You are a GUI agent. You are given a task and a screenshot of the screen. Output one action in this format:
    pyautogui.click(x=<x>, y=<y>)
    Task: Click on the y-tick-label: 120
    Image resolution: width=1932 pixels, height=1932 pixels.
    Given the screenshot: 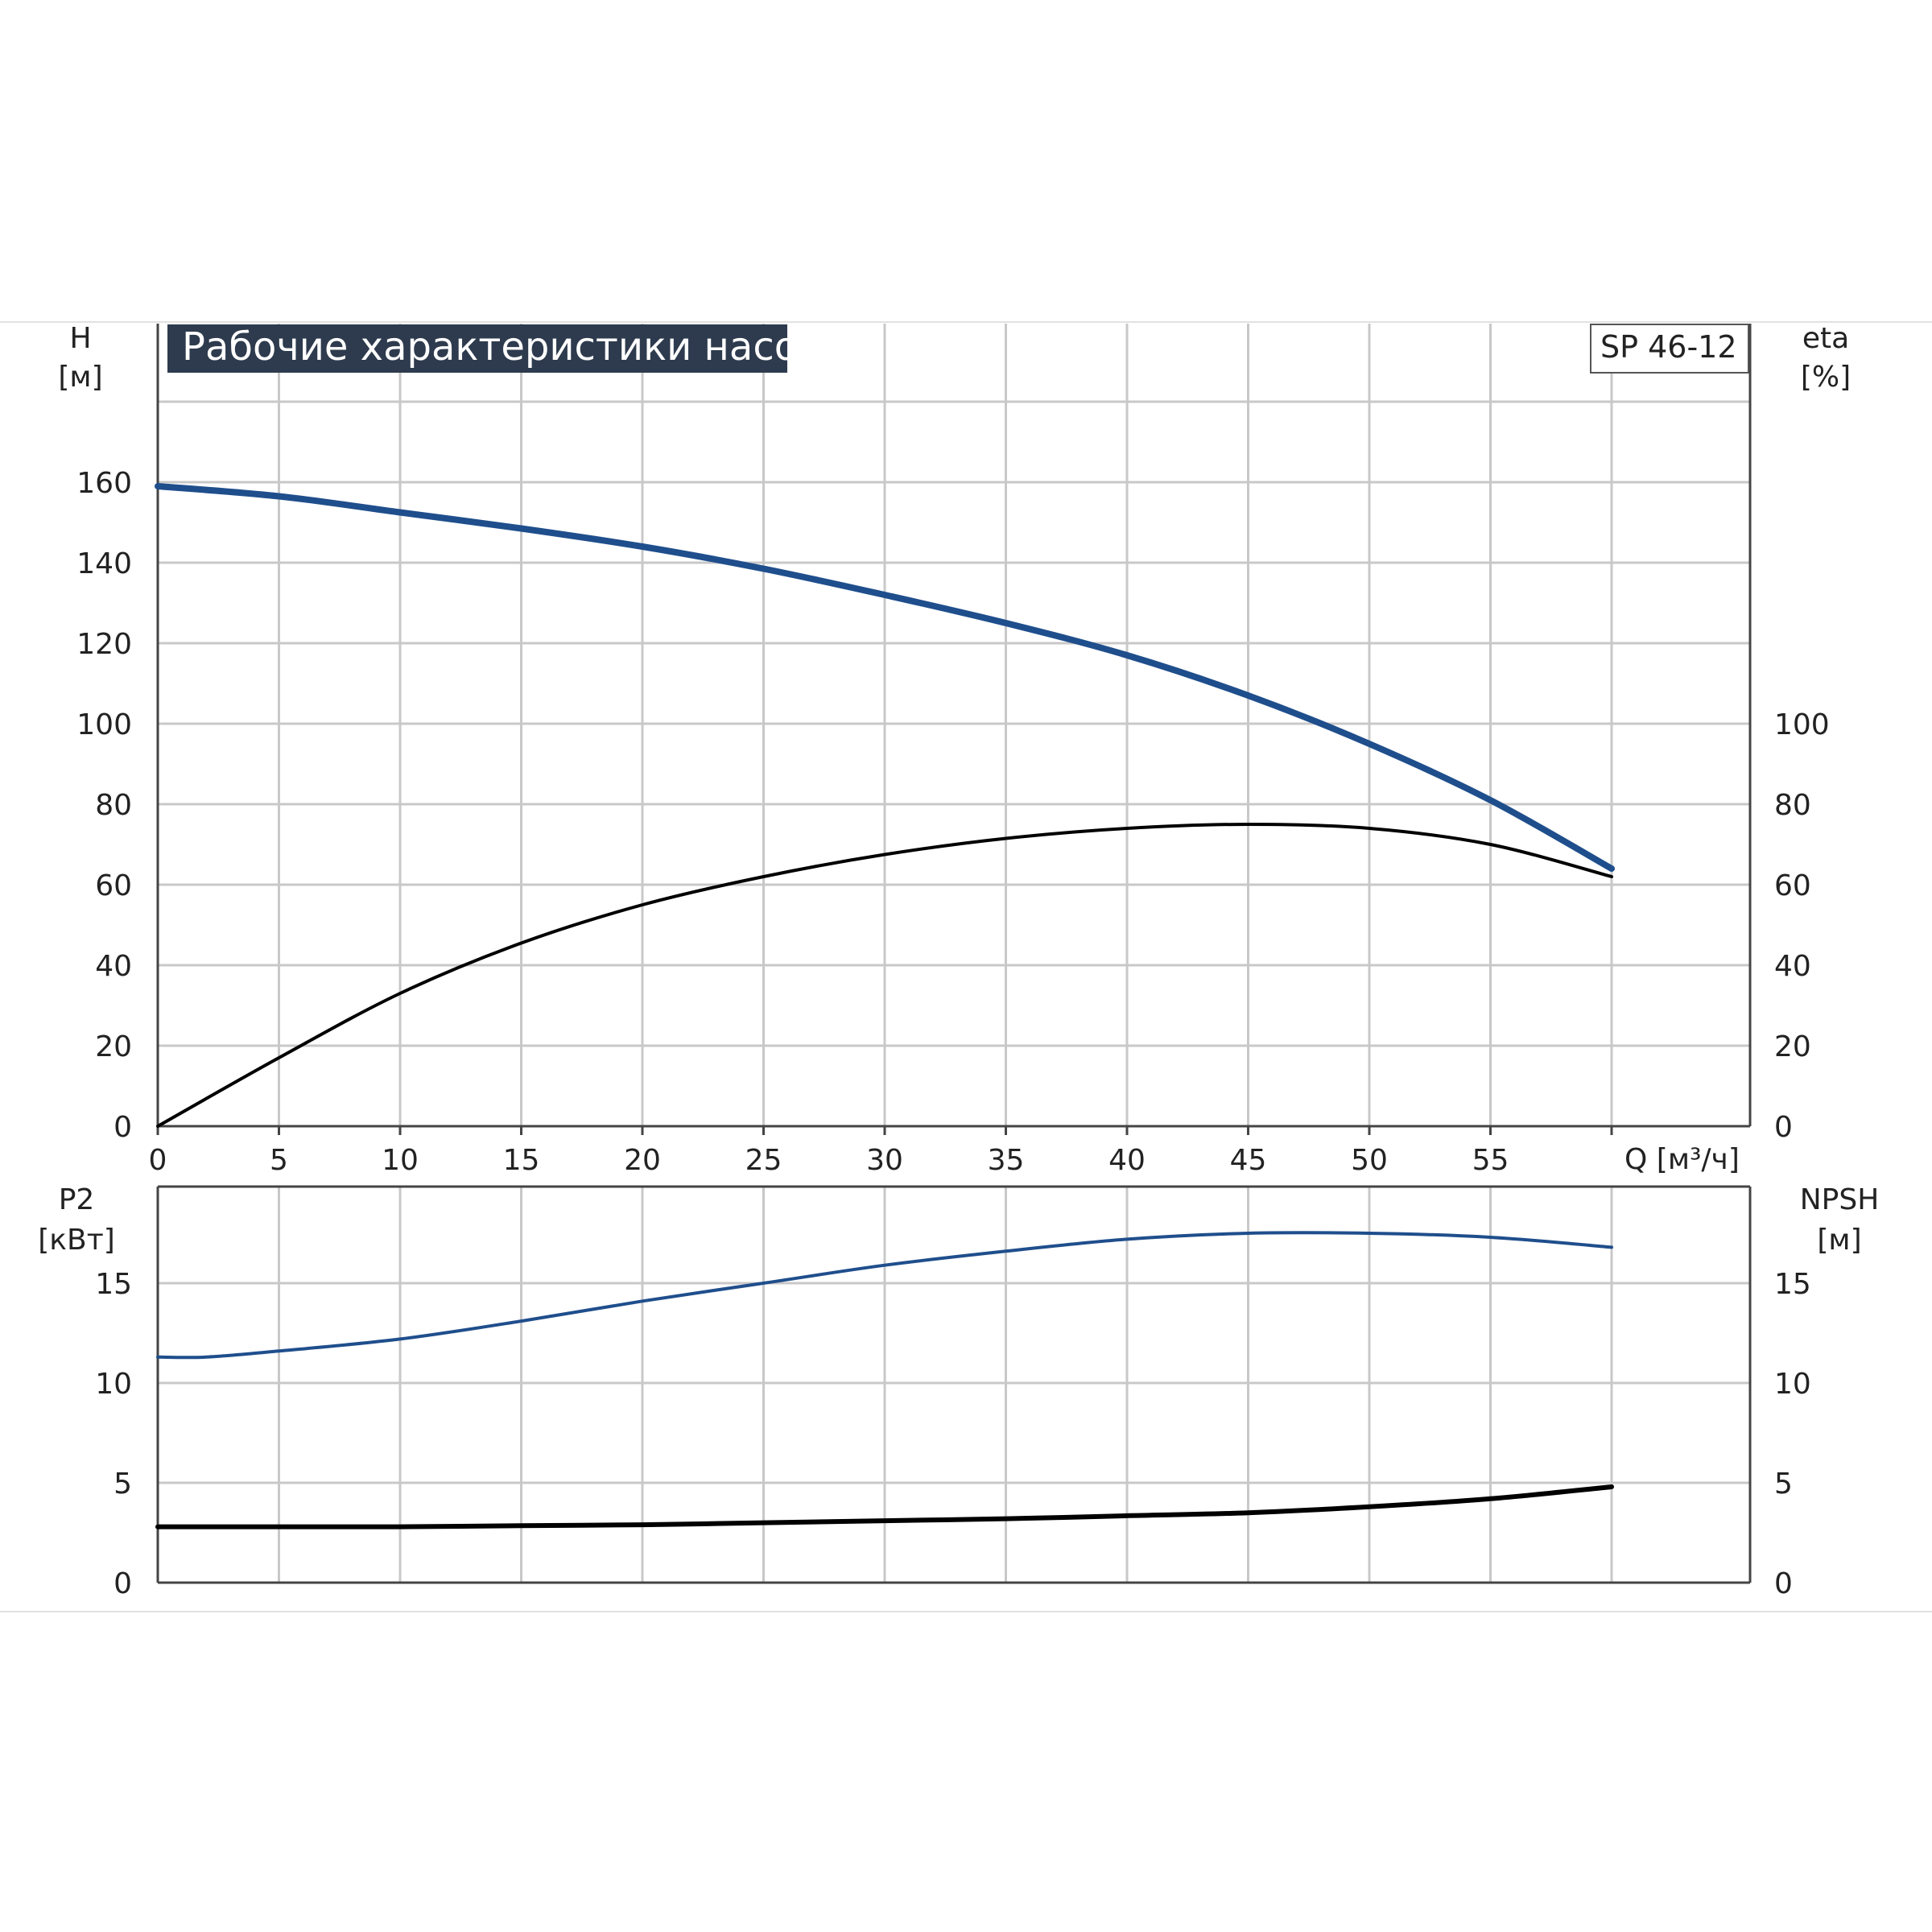 What is the action you would take?
    pyautogui.click(x=104, y=644)
    